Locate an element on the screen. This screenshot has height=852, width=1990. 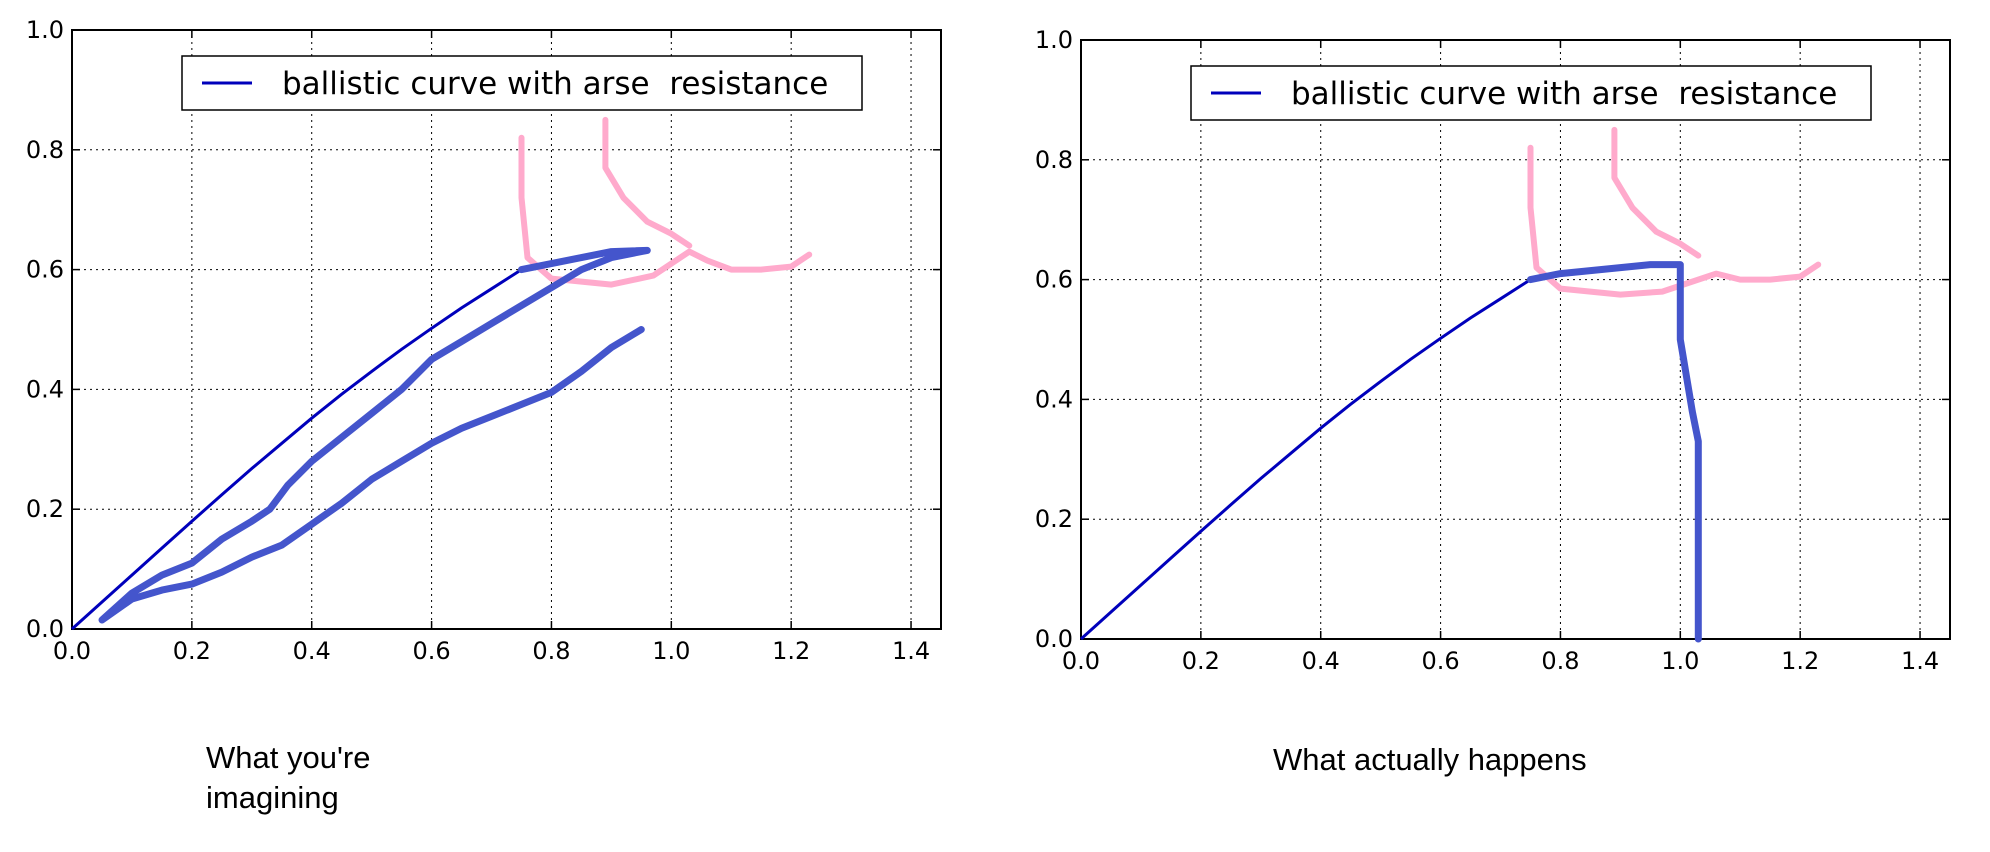
caption-right: What actually happens is located at coordinates (1430, 759).